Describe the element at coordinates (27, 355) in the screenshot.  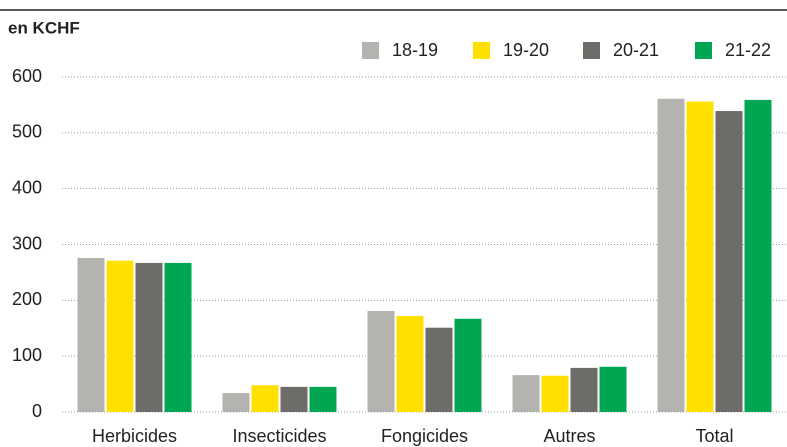
I see `y-tick-label: 100` at that location.